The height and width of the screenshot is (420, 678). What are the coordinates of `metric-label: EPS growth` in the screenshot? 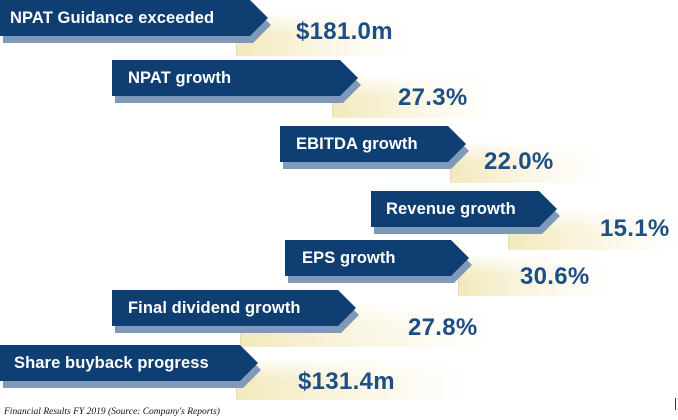 It's located at (349, 258).